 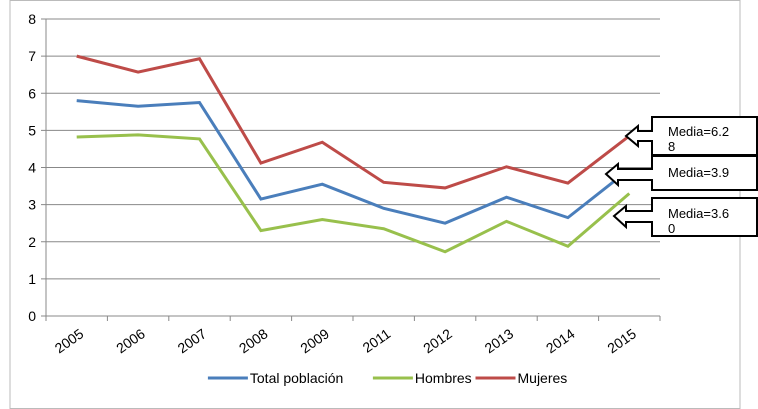 I want to click on x-tick-label: 2007, so click(x=192, y=340).